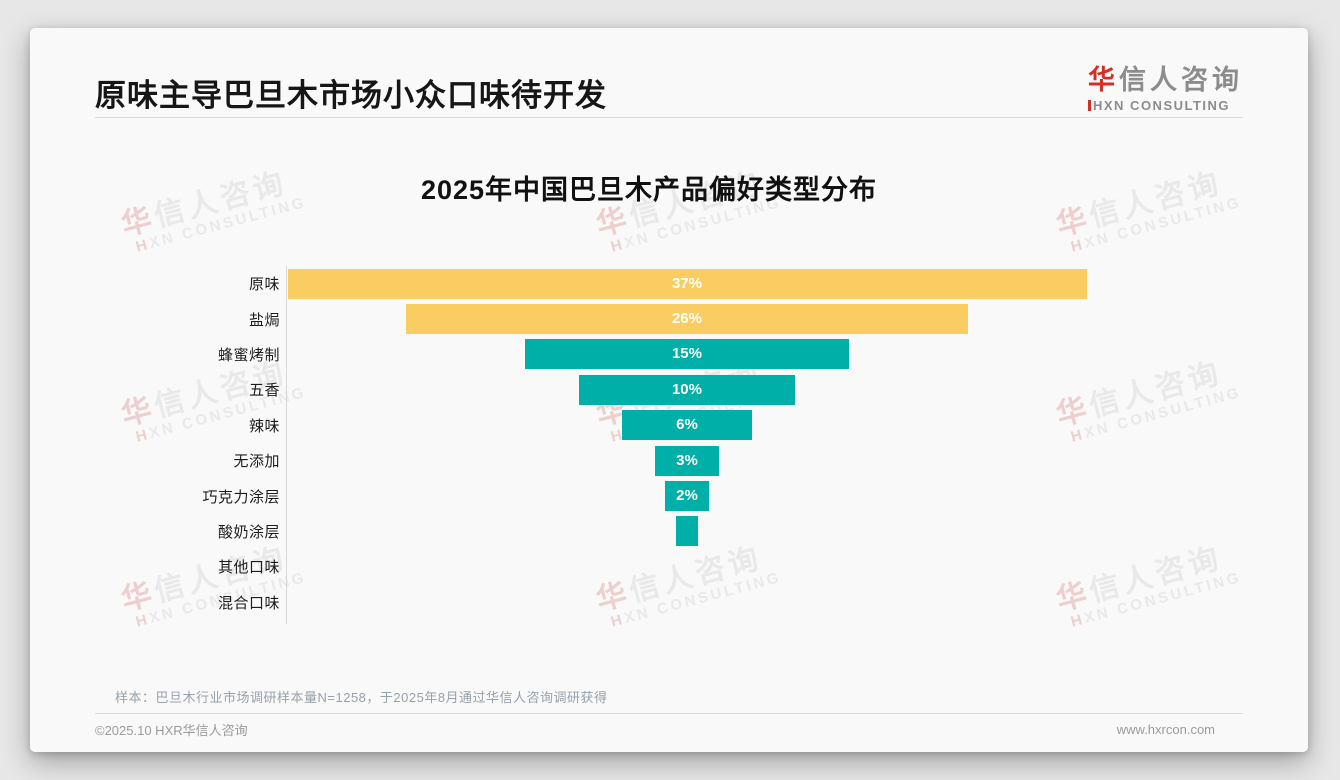  I want to click on header-divider, so click(669, 117).